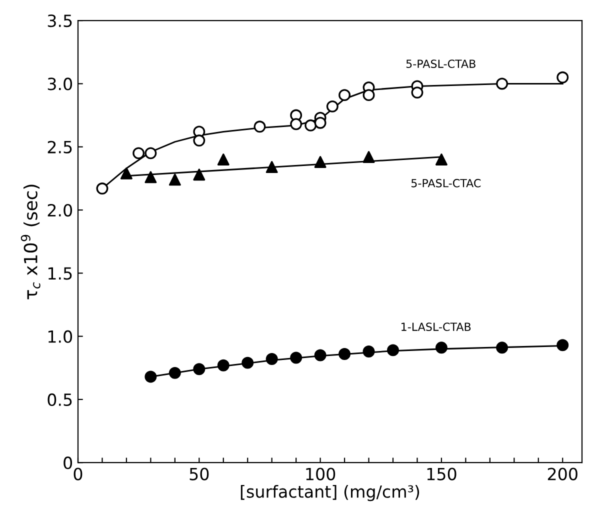  I want to click on y-tick-label: 2.0, so click(60, 210).